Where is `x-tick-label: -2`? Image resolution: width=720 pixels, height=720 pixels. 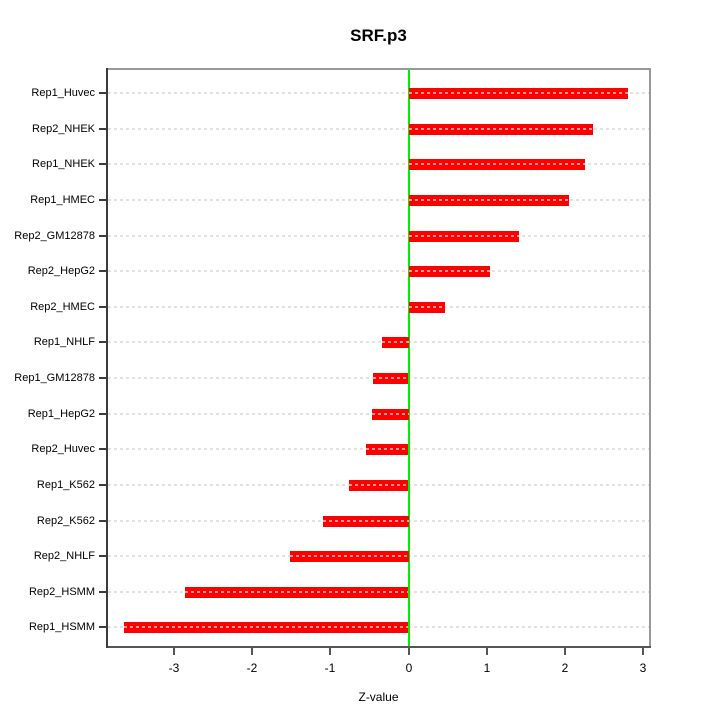
x-tick-label: -2 is located at coordinates (252, 668).